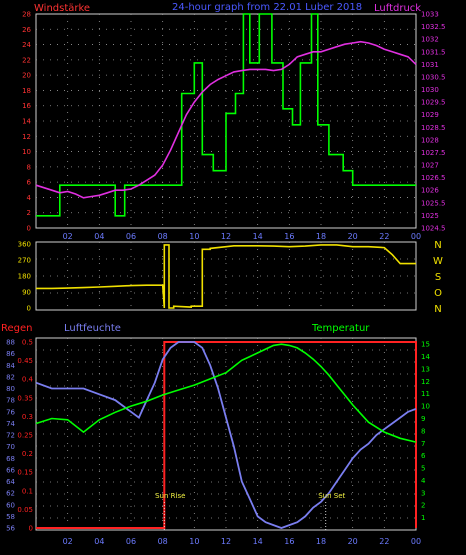 Image resolution: width=466 pixels, height=555 pixels. I want to click on rain-y-tick: 0.35, so click(25, 398).